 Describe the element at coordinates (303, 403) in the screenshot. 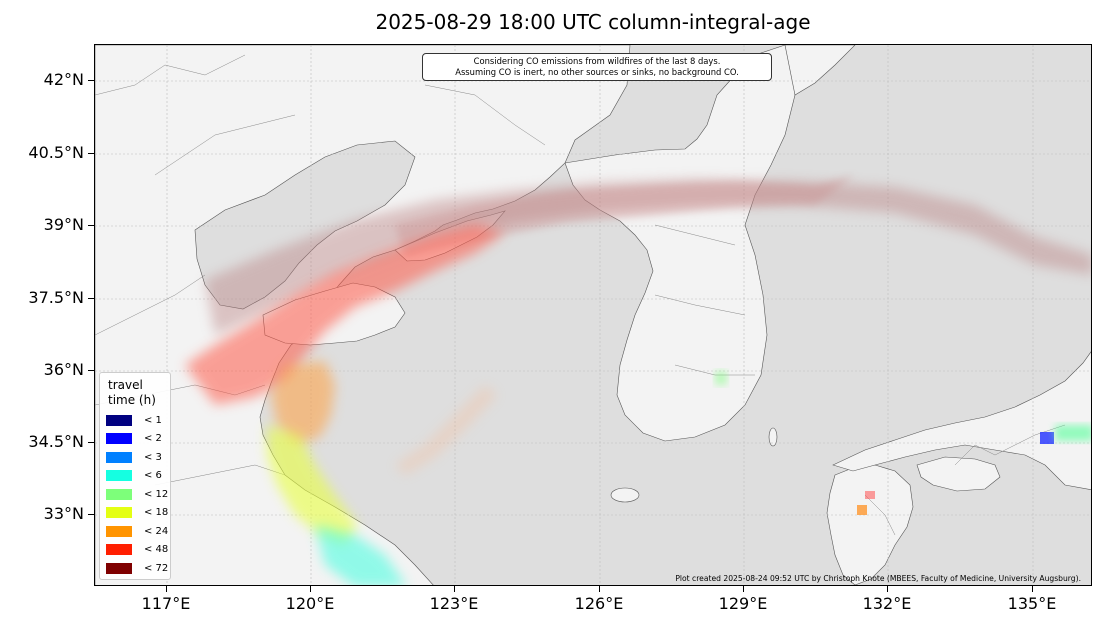

I see `plume-orange-coast` at that location.